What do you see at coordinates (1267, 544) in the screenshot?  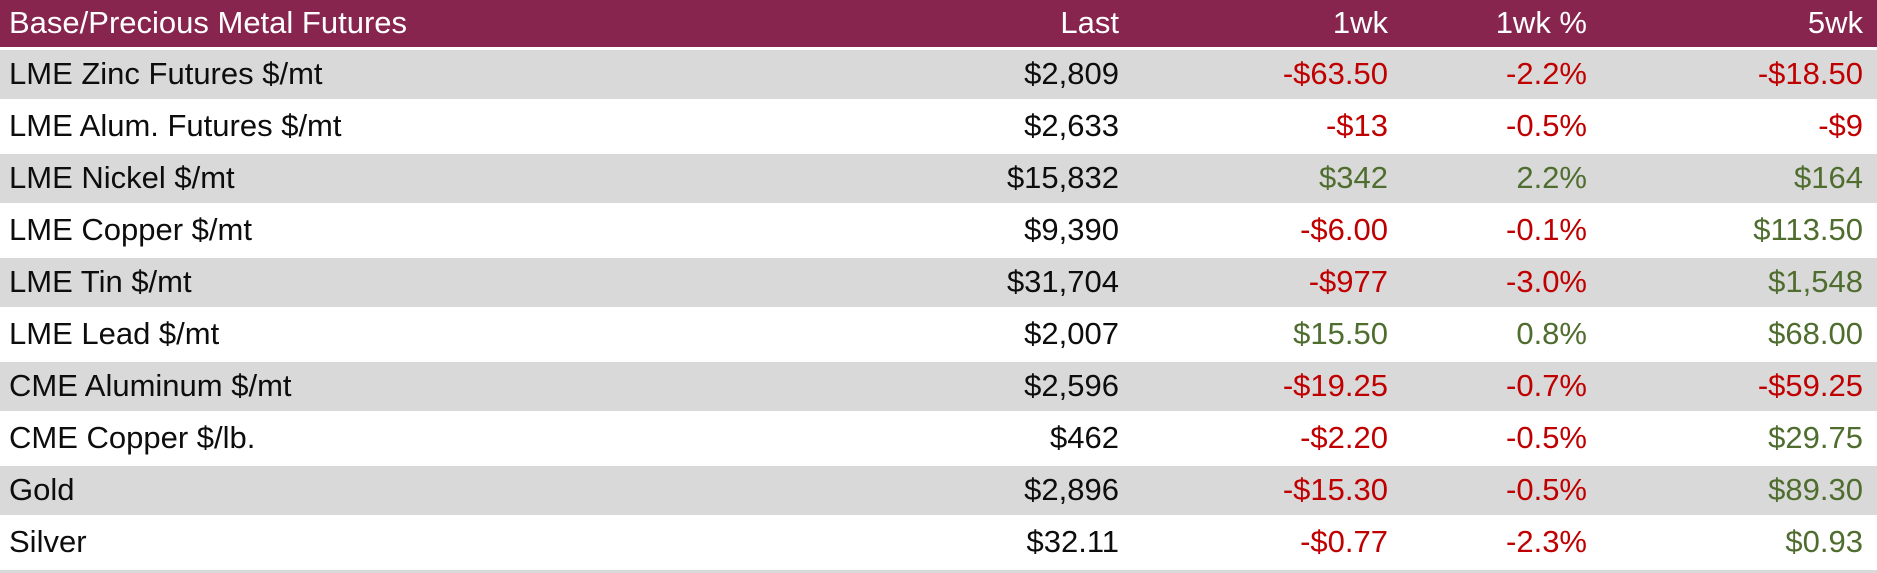 I see `change-1wk: -$0.77` at bounding box center [1267, 544].